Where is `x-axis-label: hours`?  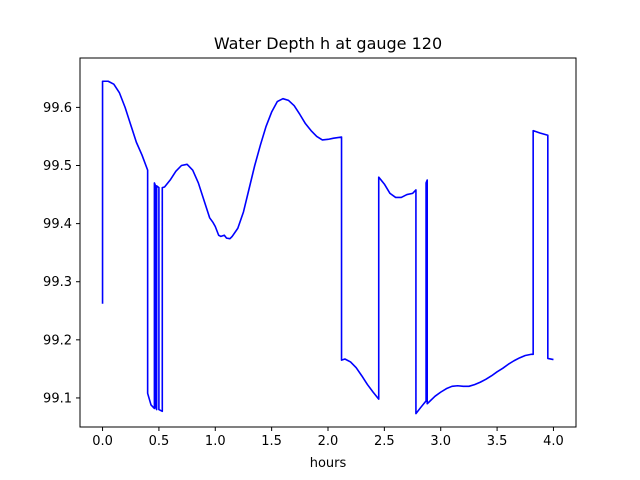 x-axis-label: hours is located at coordinates (328, 463).